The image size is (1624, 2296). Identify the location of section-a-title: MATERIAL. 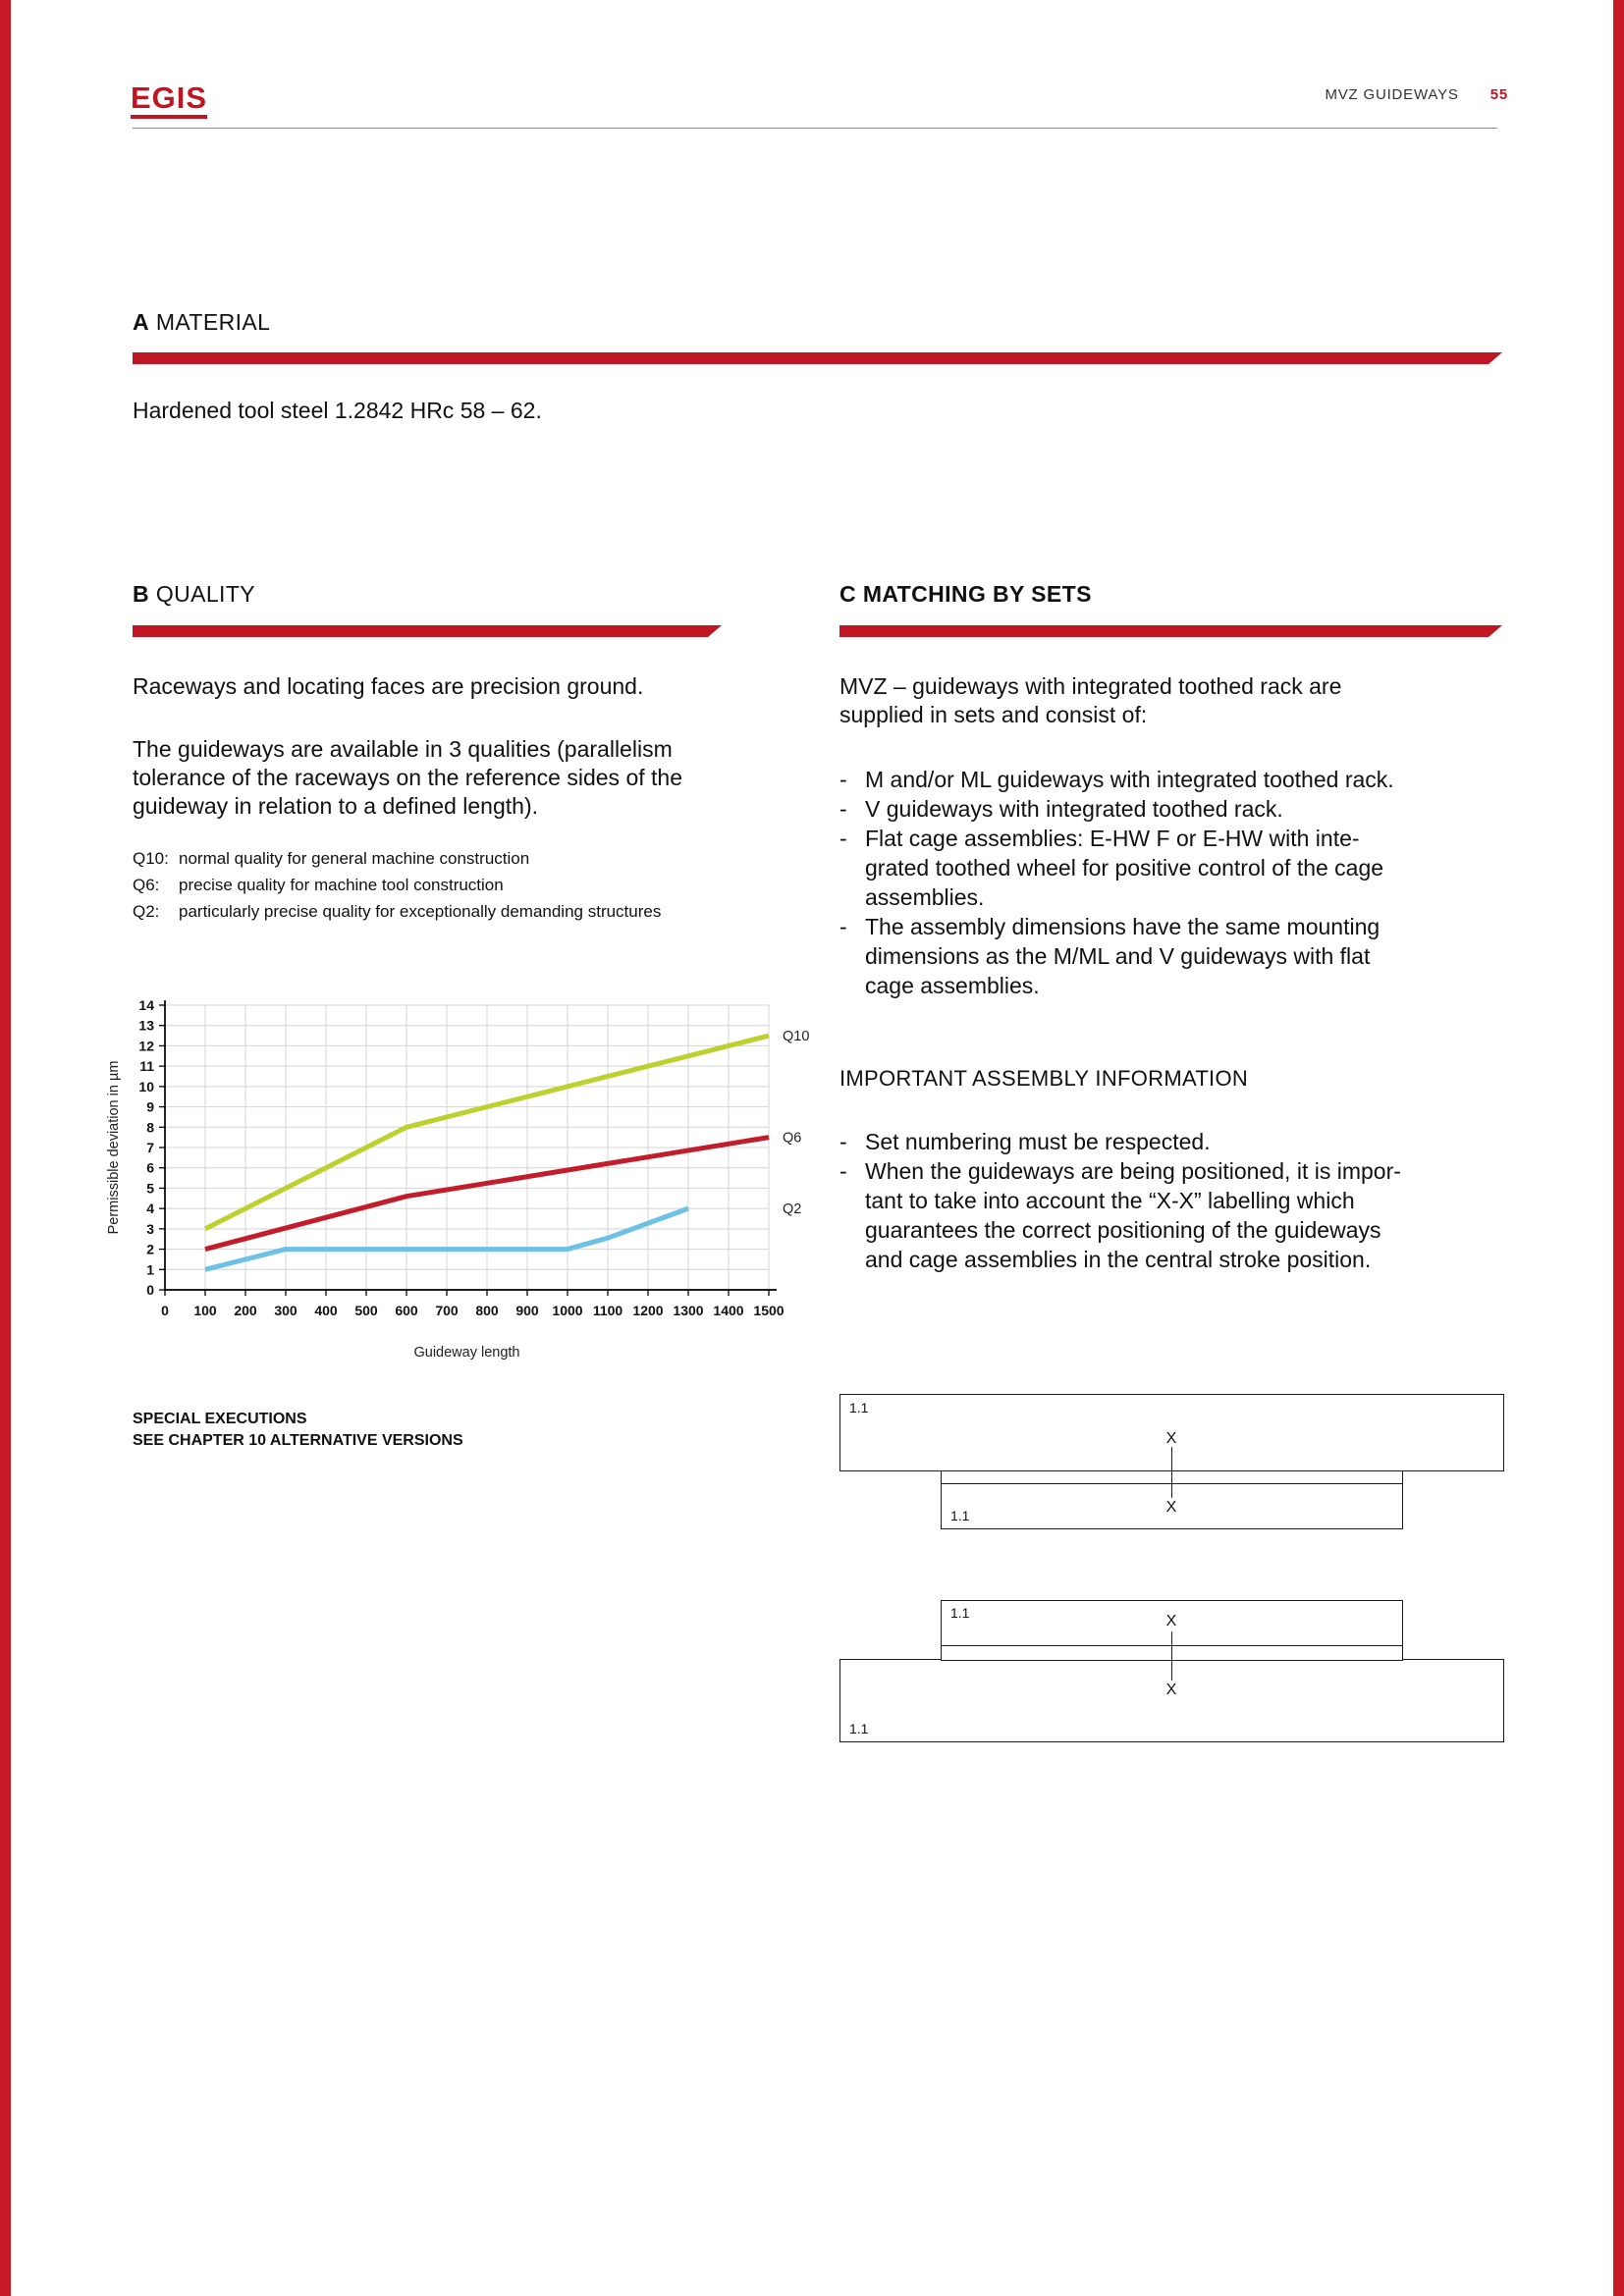
(213, 322).